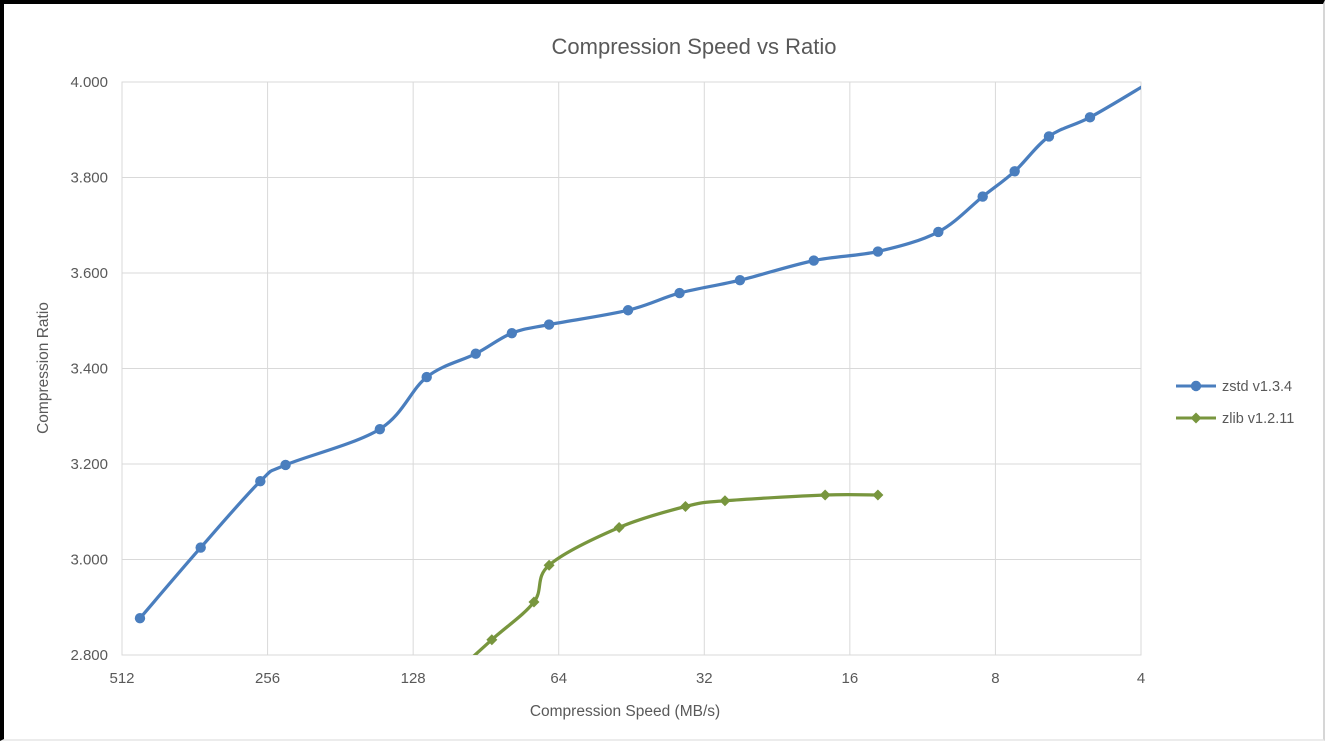 This screenshot has height=741, width=1325. I want to click on x-axis-title: Compression Speed (MB/s), so click(625, 711).